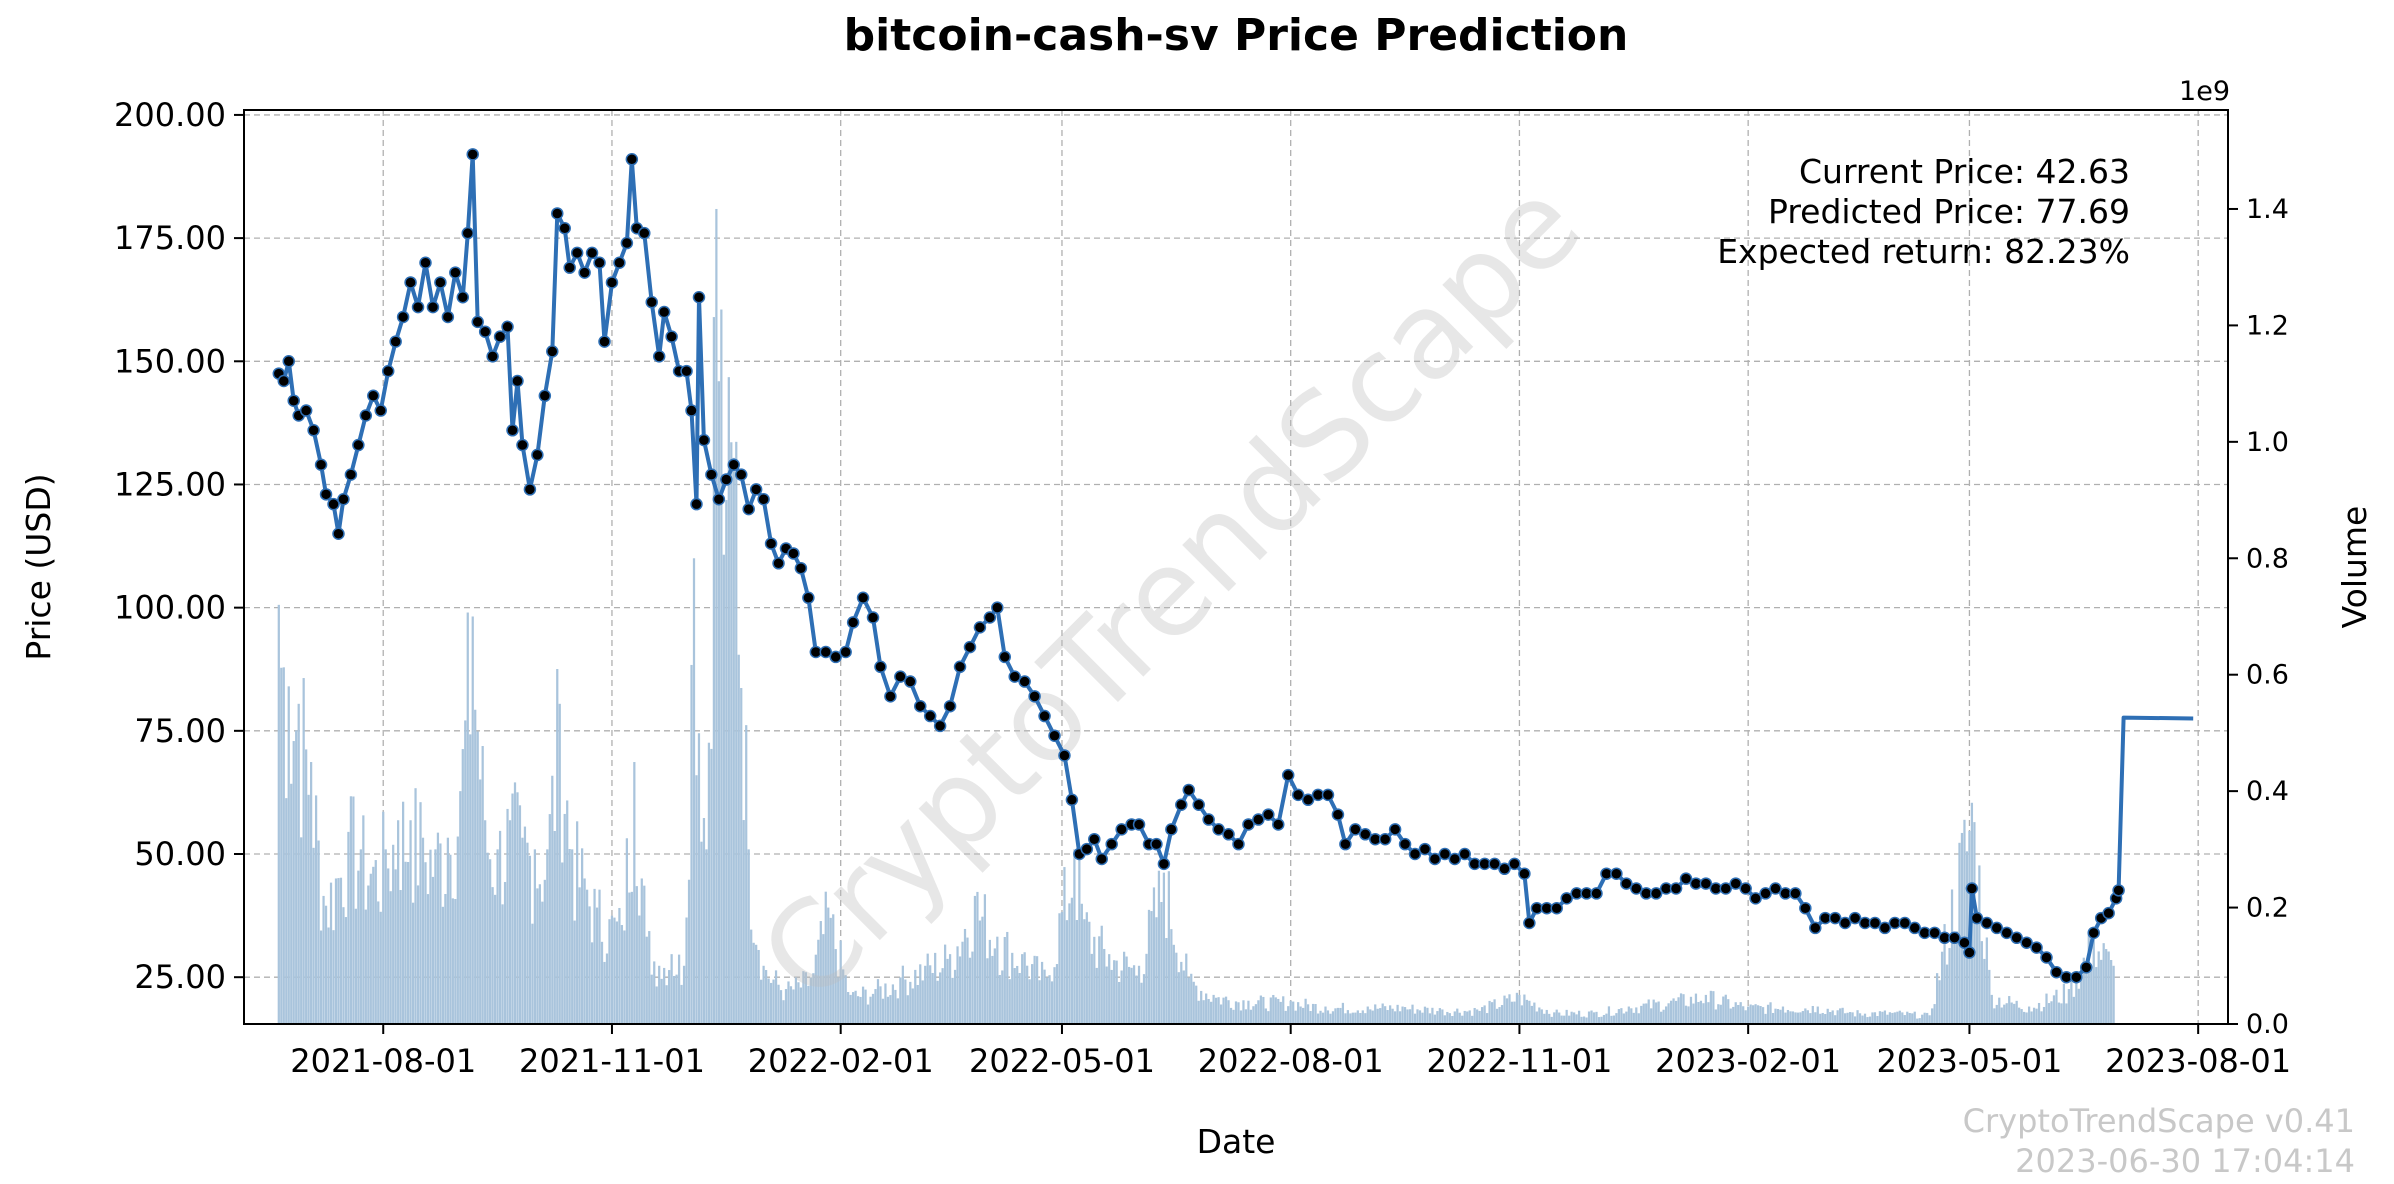 The width and height of the screenshot is (2394, 1184). What do you see at coordinates (1969, 1061) in the screenshot?
I see `x-tick-label: 2023-05-01` at bounding box center [1969, 1061].